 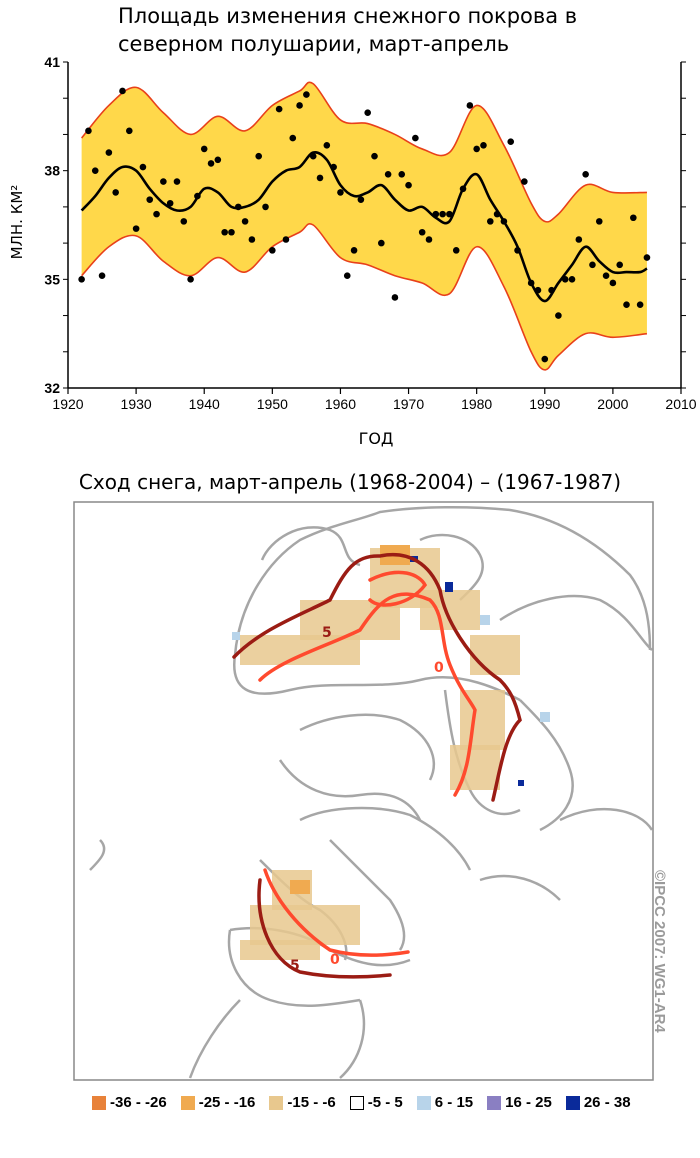 What do you see at coordinates (659, 951) in the screenshot?
I see `copyright-credit: ©IPCC 2007: WG1-AR4` at bounding box center [659, 951].